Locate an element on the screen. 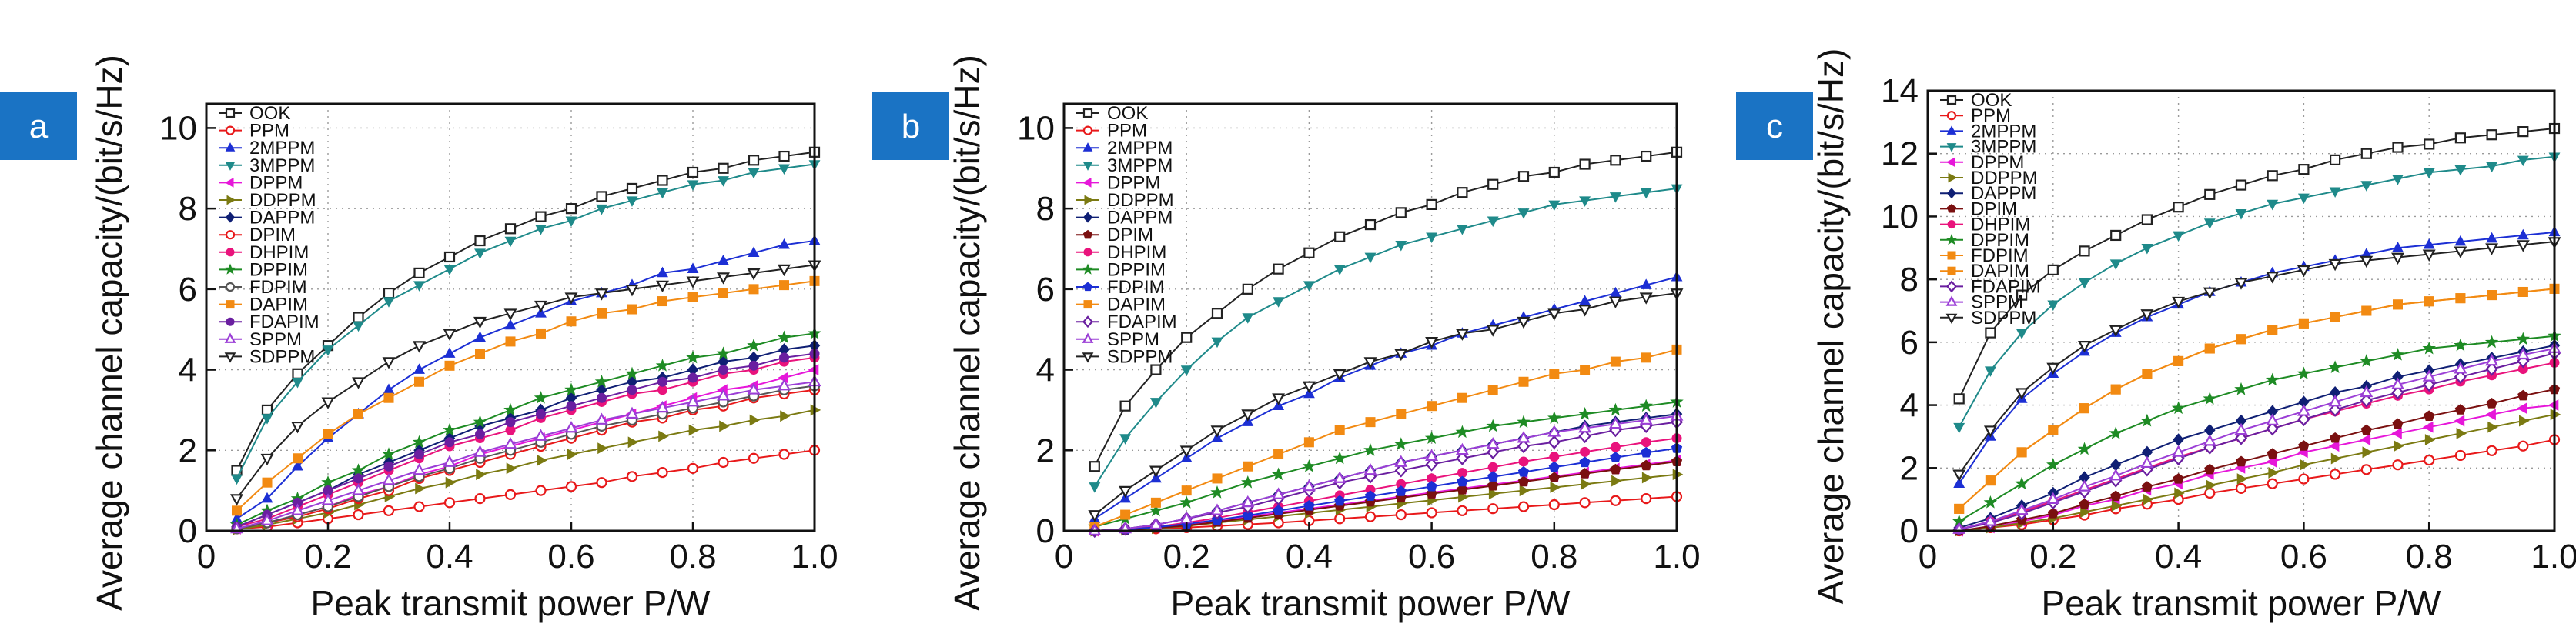 The width and height of the screenshot is (2576, 637). x-tick-label: 1.0 is located at coordinates (1677, 556).